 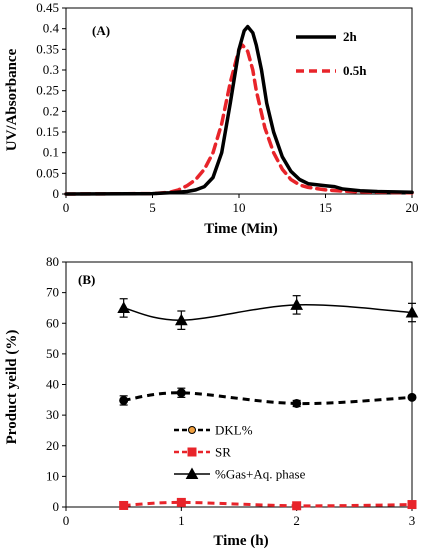 I want to click on panel-a-y-tick-label: 0, so click(x=56, y=193).